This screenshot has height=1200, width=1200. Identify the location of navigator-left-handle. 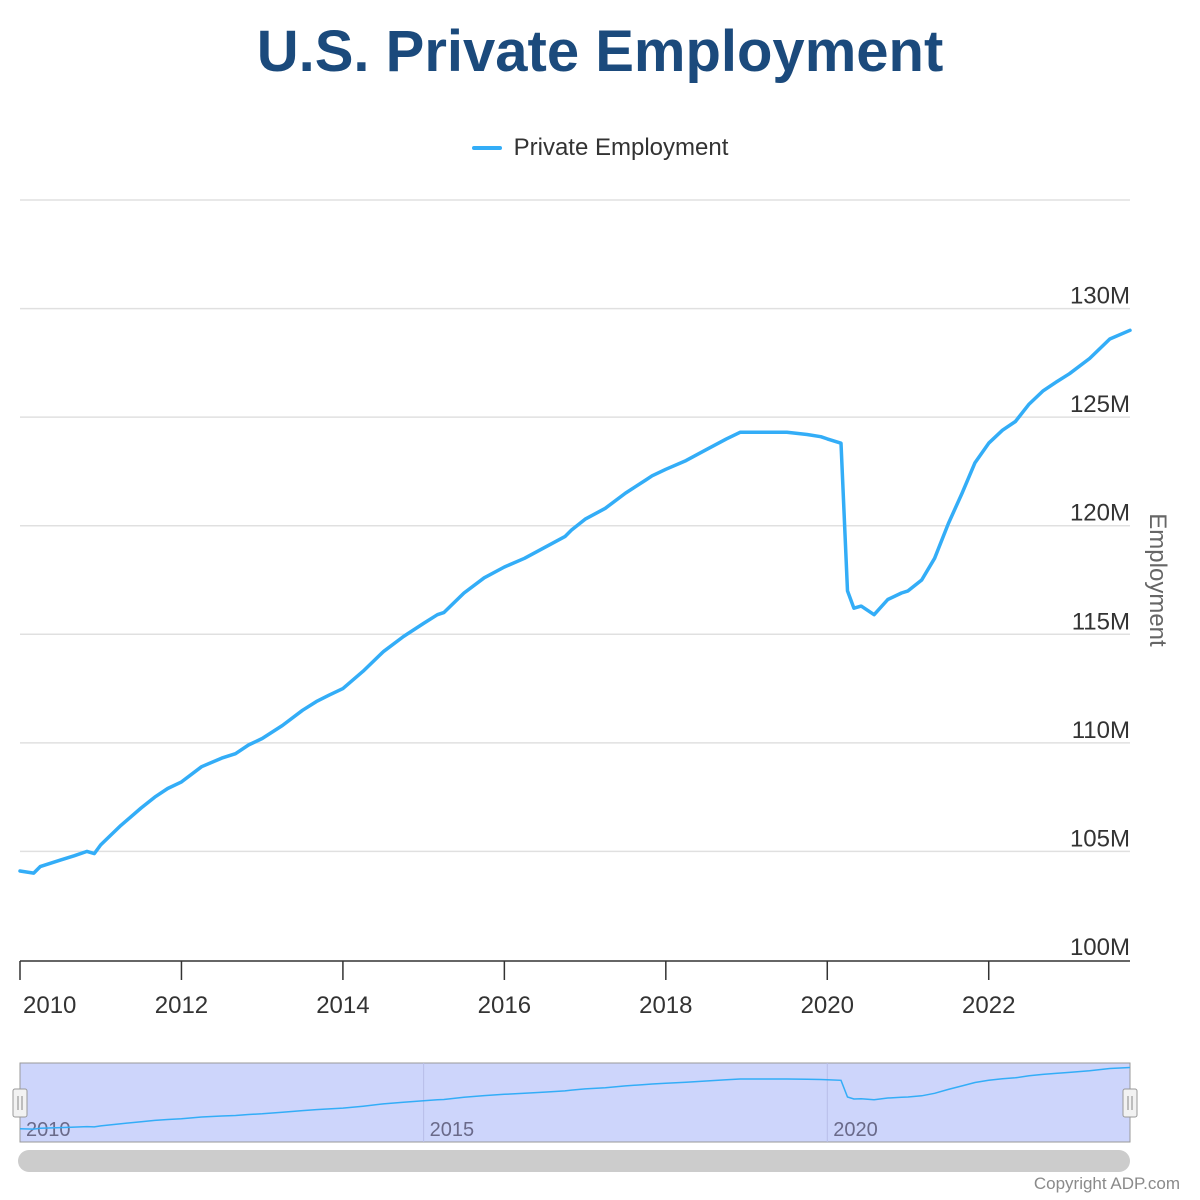
(20, 1103).